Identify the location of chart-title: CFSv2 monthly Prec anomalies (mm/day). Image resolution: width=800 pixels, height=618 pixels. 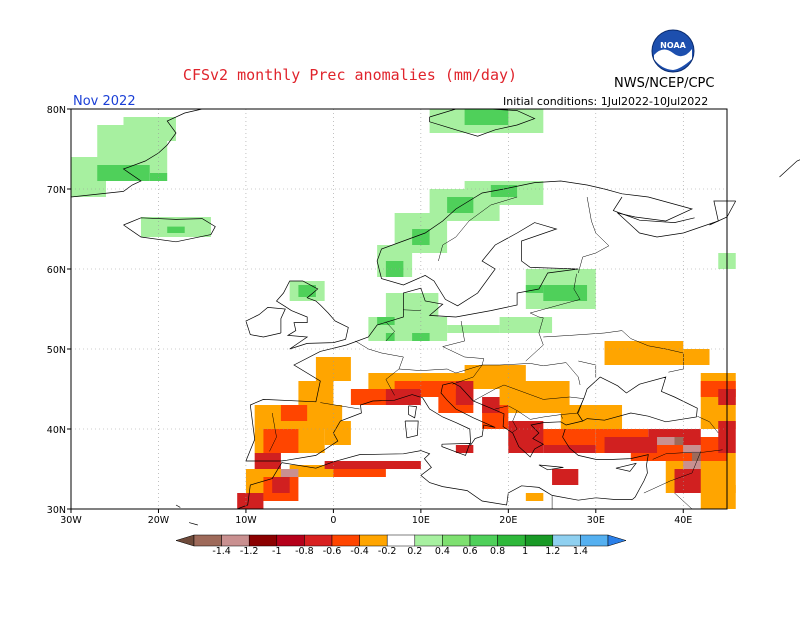
(350, 75).